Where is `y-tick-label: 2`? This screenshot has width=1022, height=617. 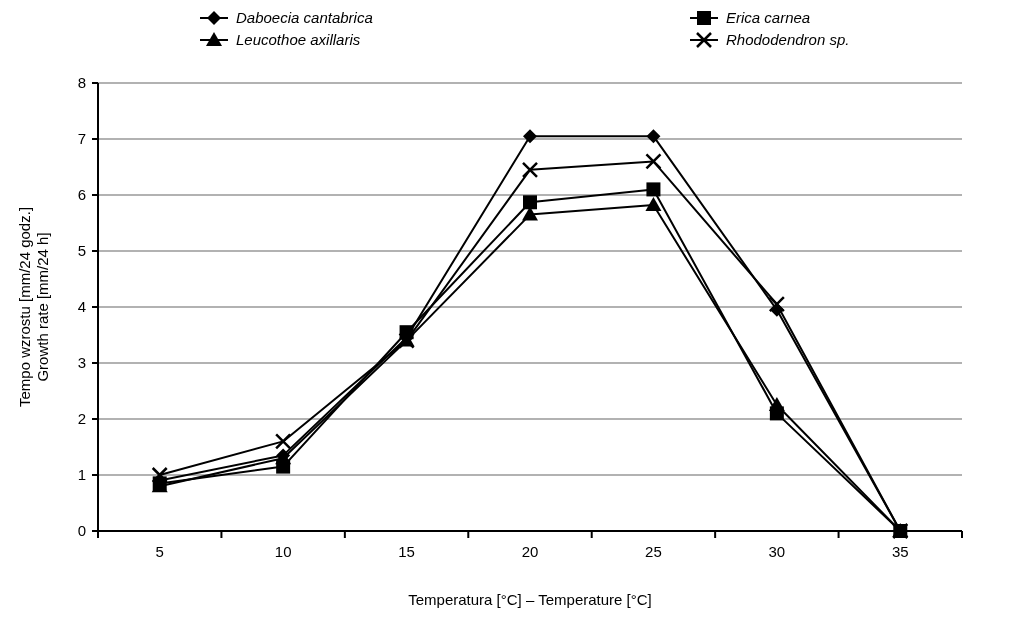
y-tick-label: 2 is located at coordinates (81, 419).